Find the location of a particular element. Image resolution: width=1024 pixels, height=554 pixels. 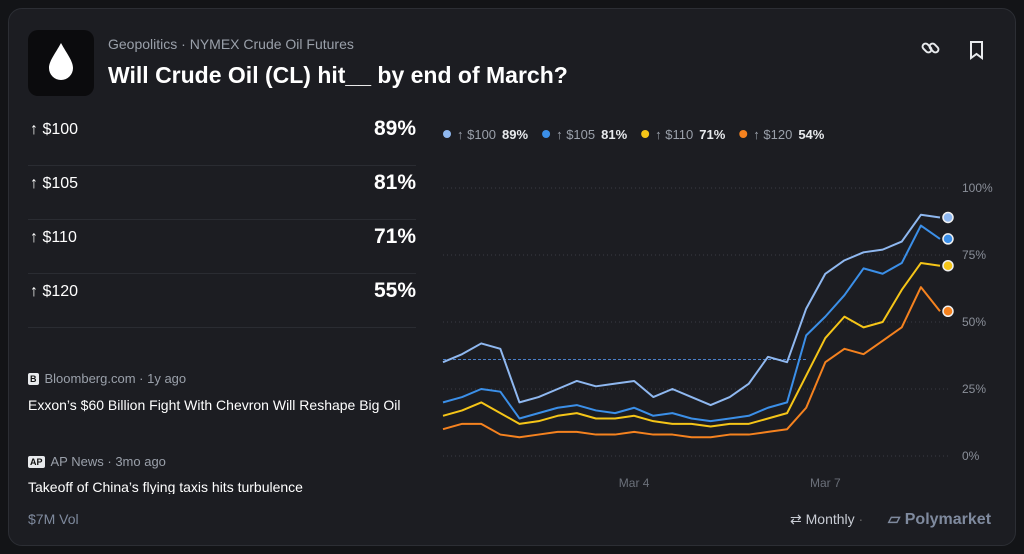

outcome-label: ↑ $100 is located at coordinates (54, 129).